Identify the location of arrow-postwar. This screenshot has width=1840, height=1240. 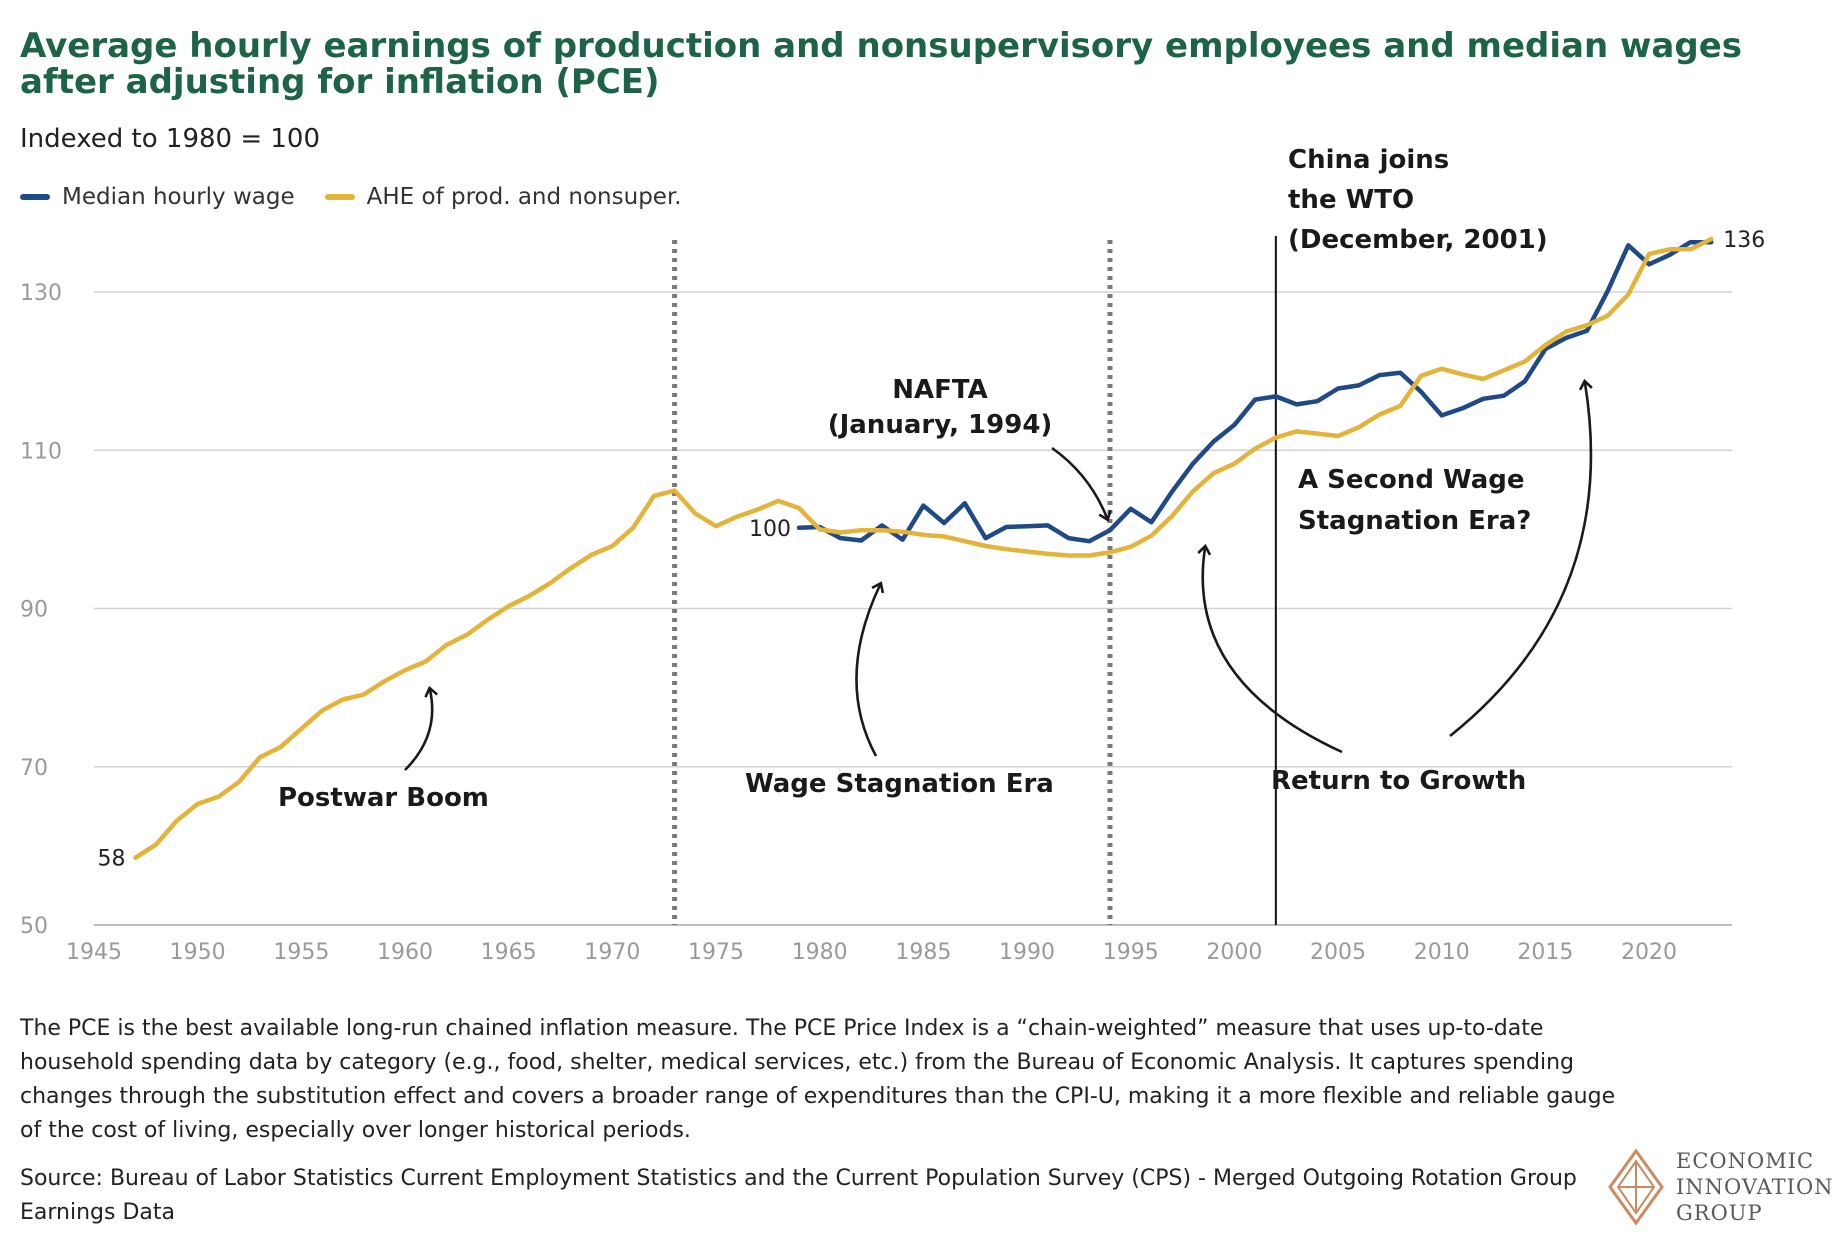
(418, 730).